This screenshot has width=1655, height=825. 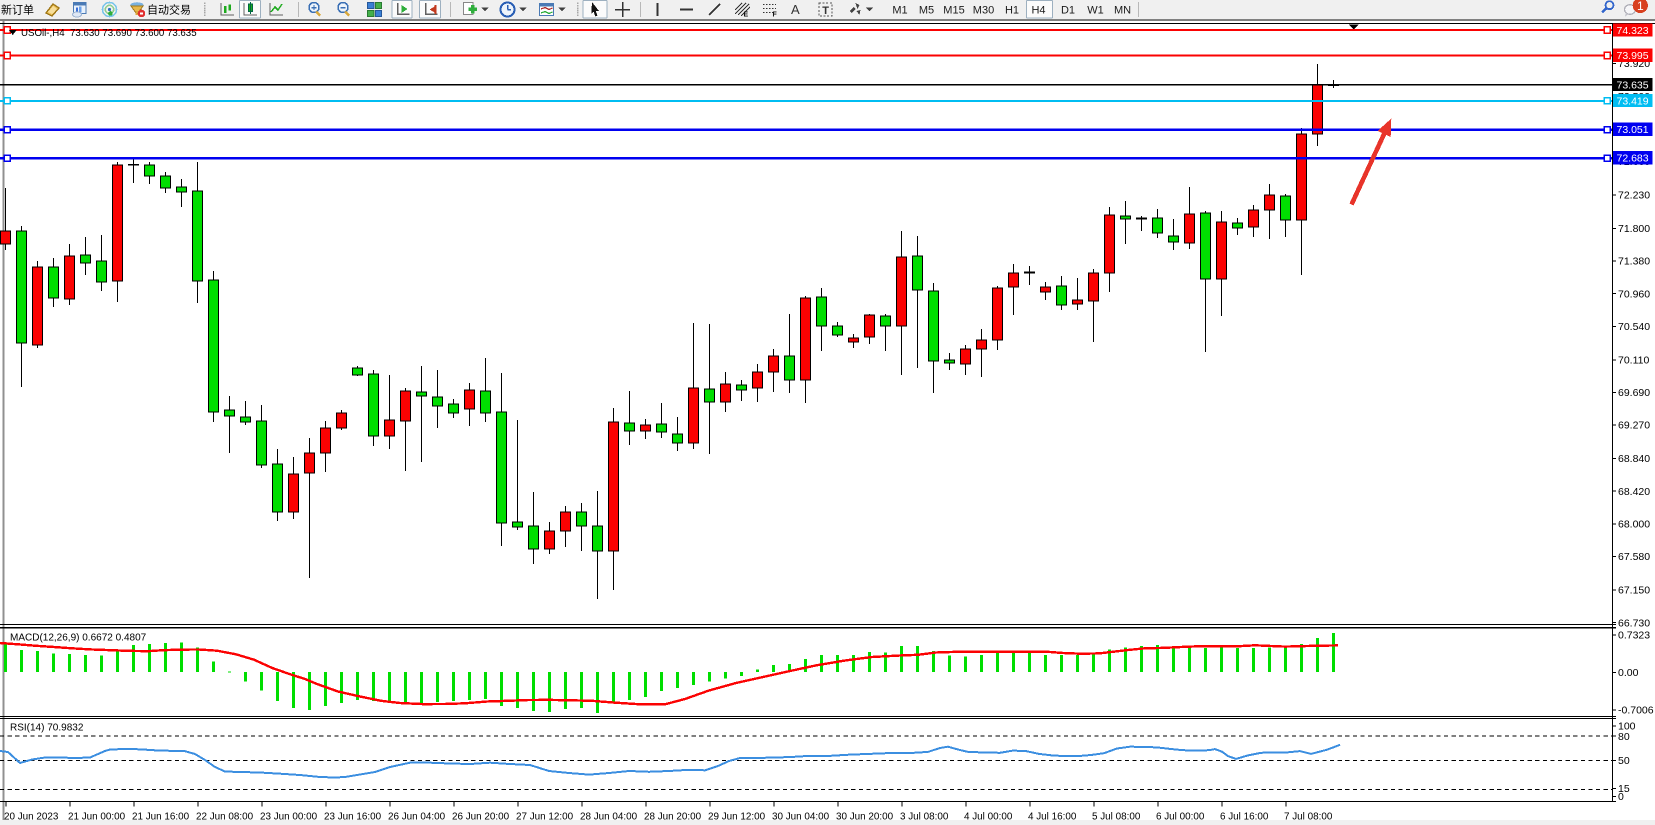 What do you see at coordinates (1624, 761) in the screenshot?
I see `svg-text: 50` at bounding box center [1624, 761].